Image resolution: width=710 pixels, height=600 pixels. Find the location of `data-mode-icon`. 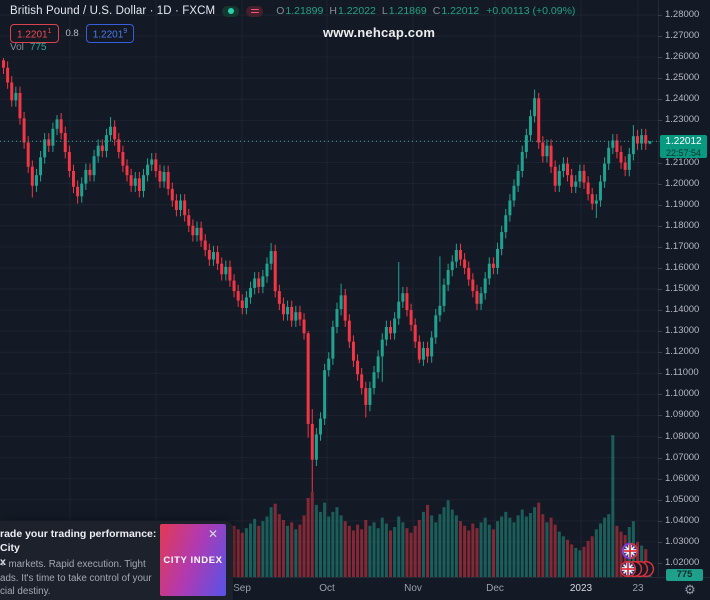

data-mode-icon is located at coordinates (255, 11).